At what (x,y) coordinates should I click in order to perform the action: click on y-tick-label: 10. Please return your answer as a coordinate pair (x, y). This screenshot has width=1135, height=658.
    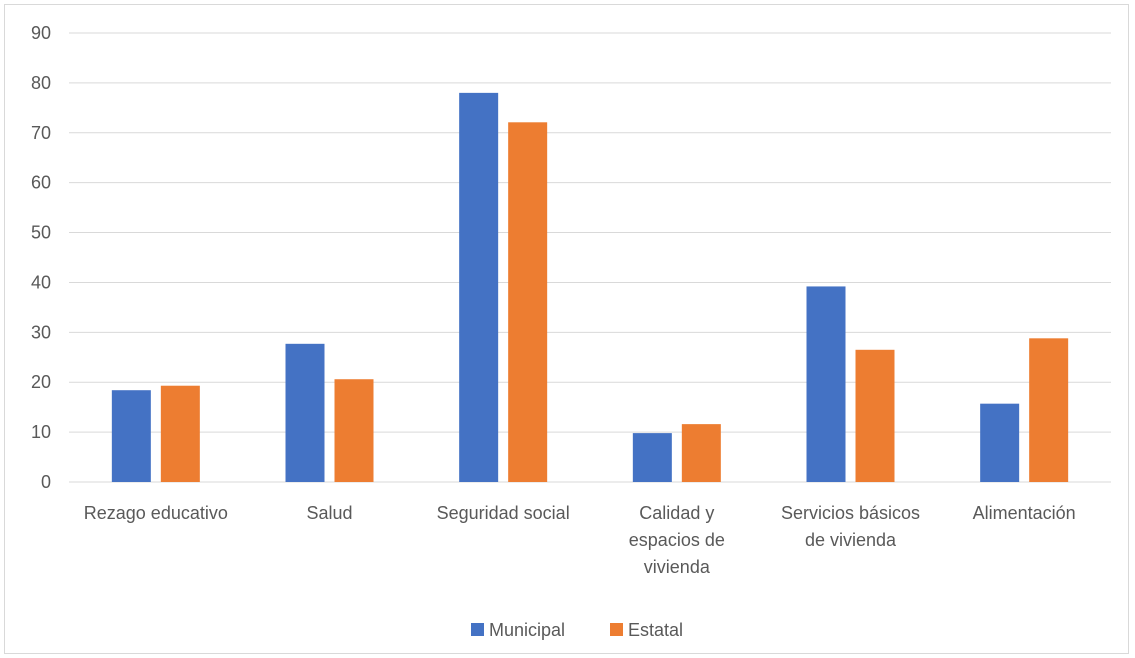
    Looking at the image, I should click on (41, 432).